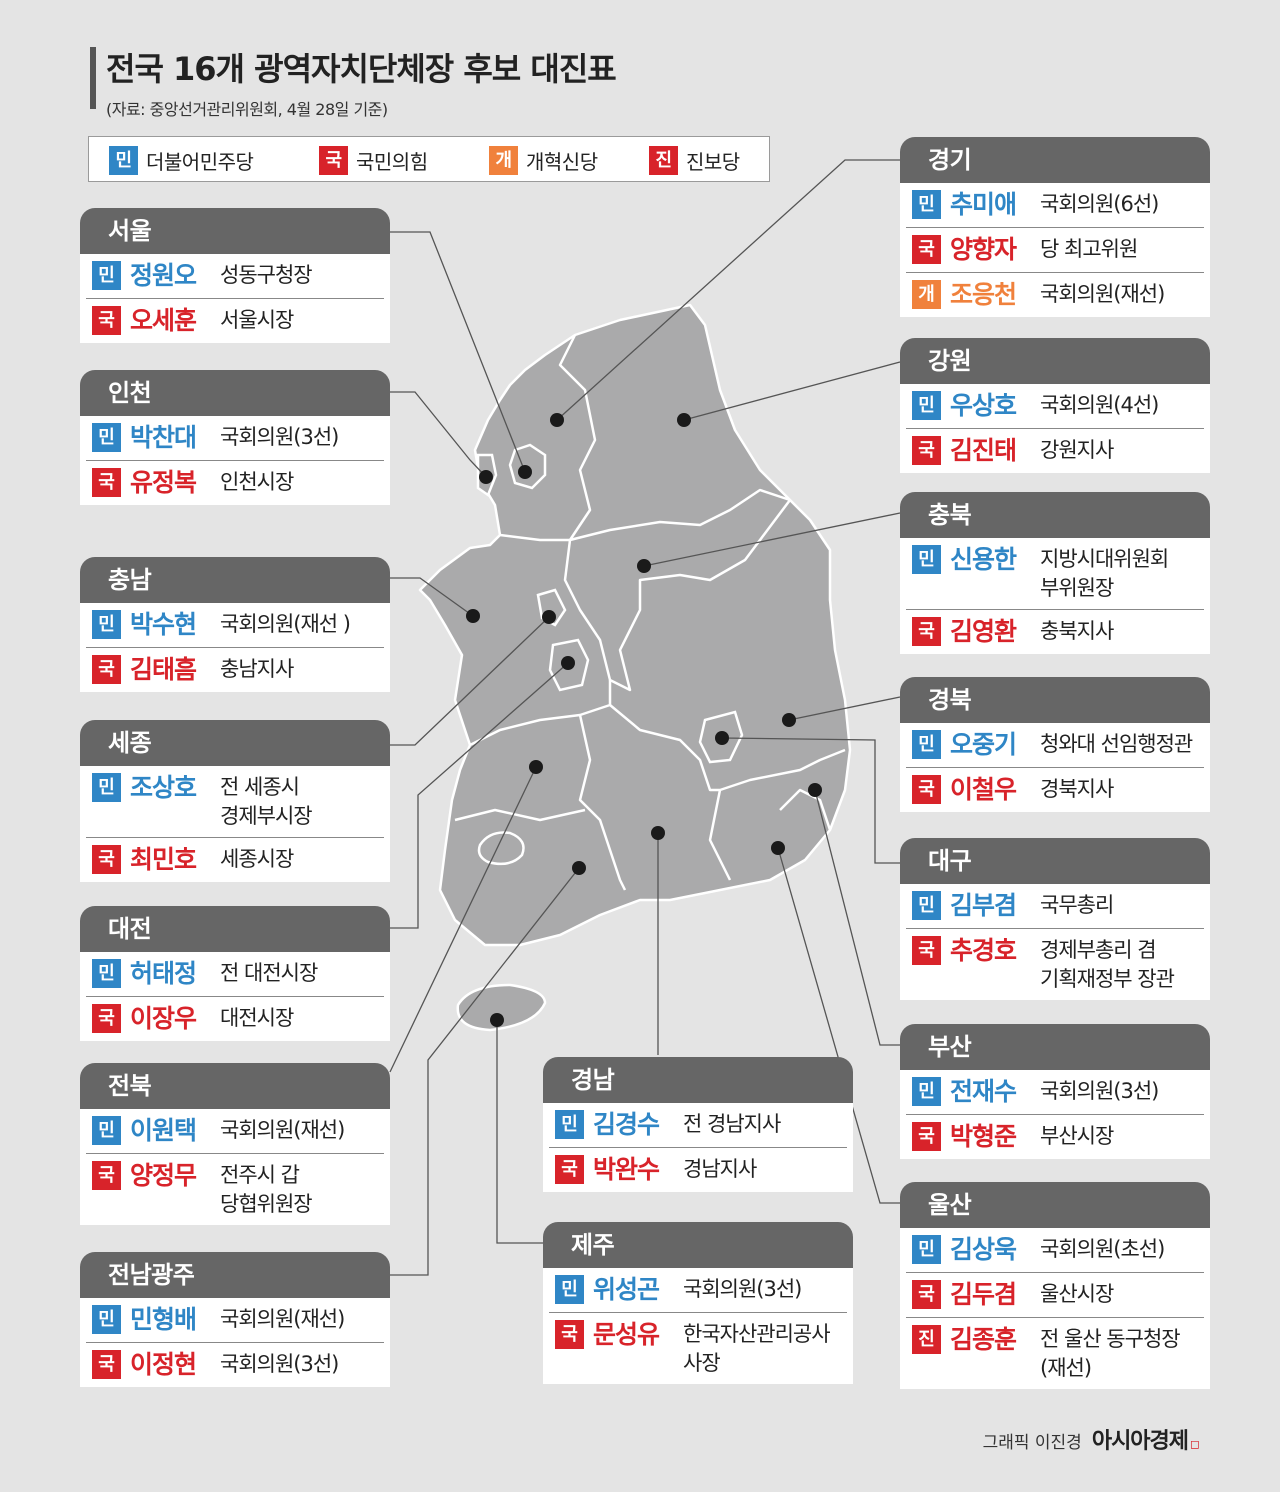 This screenshot has height=1492, width=1280. Describe the element at coordinates (1102, 294) in the screenshot. I see `candidate-description: 국회의원(재선)` at that location.